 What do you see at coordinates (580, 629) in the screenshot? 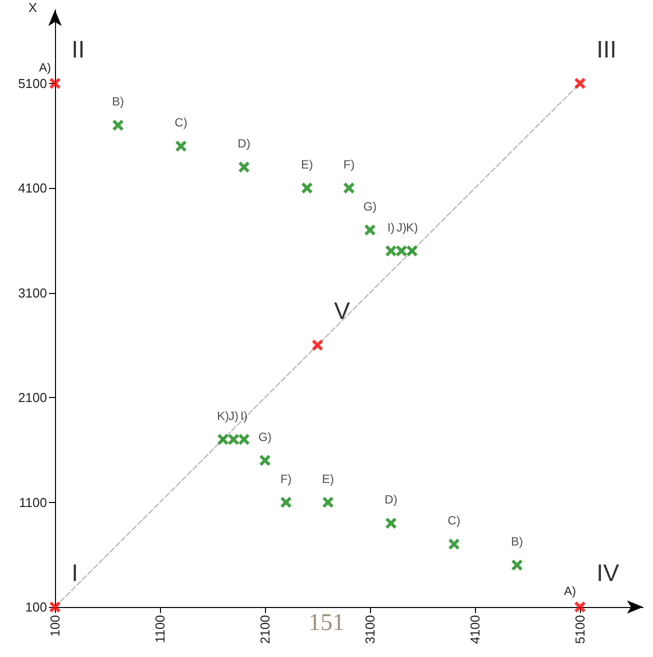
I see `x-tick-label: 5100` at bounding box center [580, 629].